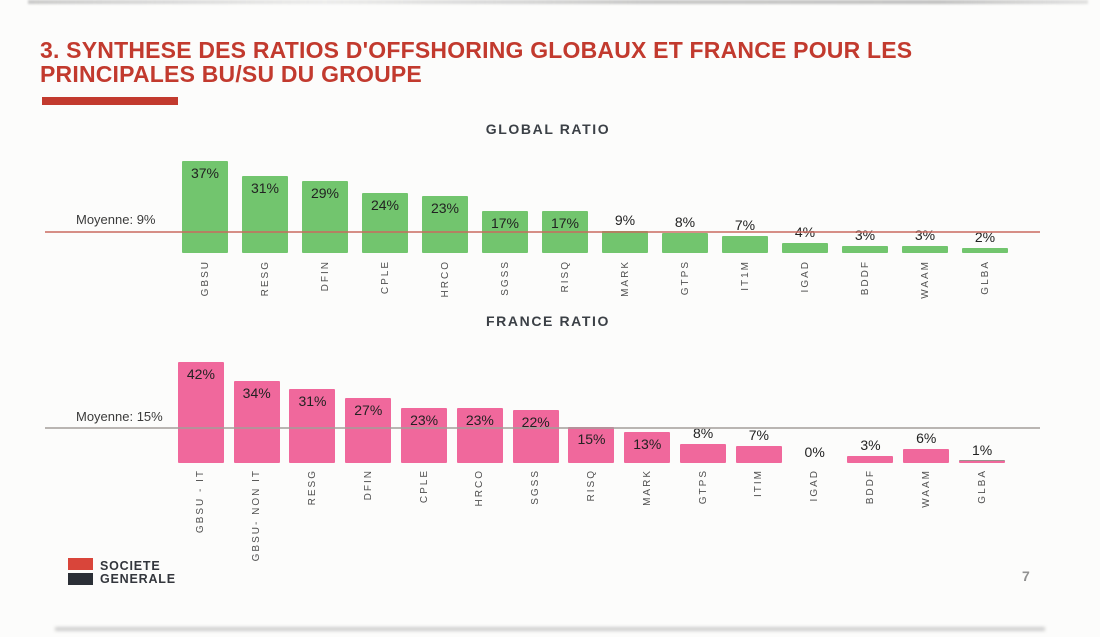 The image size is (1100, 637). I want to click on bar-value-label: 7%, so click(758, 435).